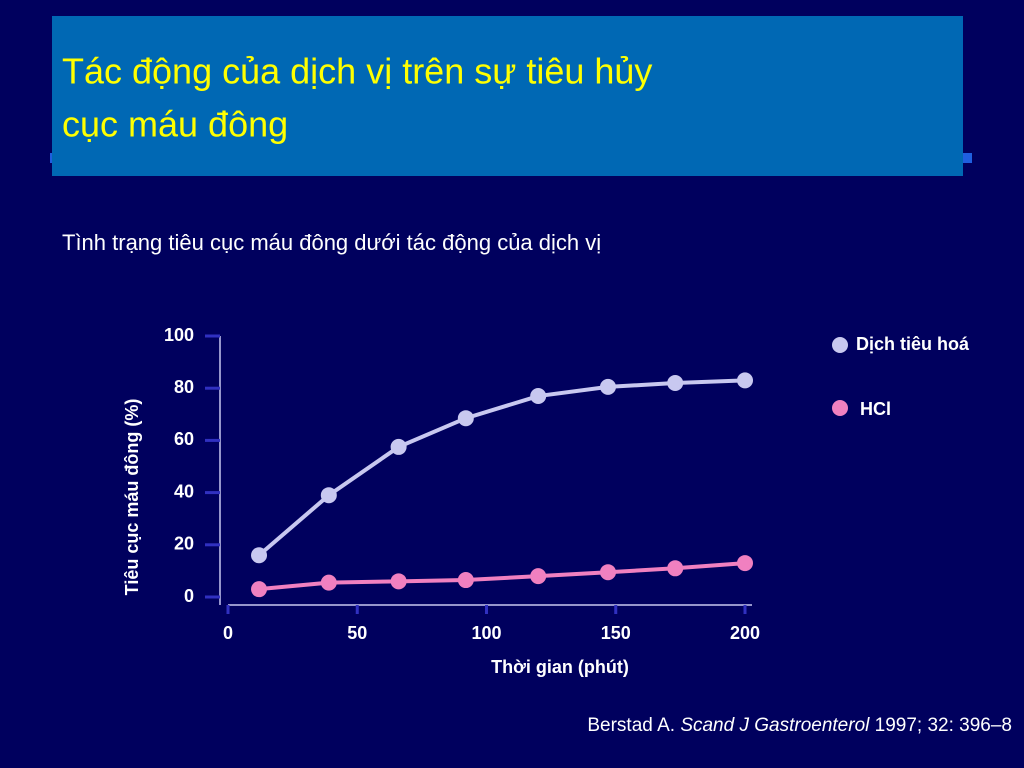 The height and width of the screenshot is (768, 1024). I want to click on x-tick-label: 100, so click(486, 633).